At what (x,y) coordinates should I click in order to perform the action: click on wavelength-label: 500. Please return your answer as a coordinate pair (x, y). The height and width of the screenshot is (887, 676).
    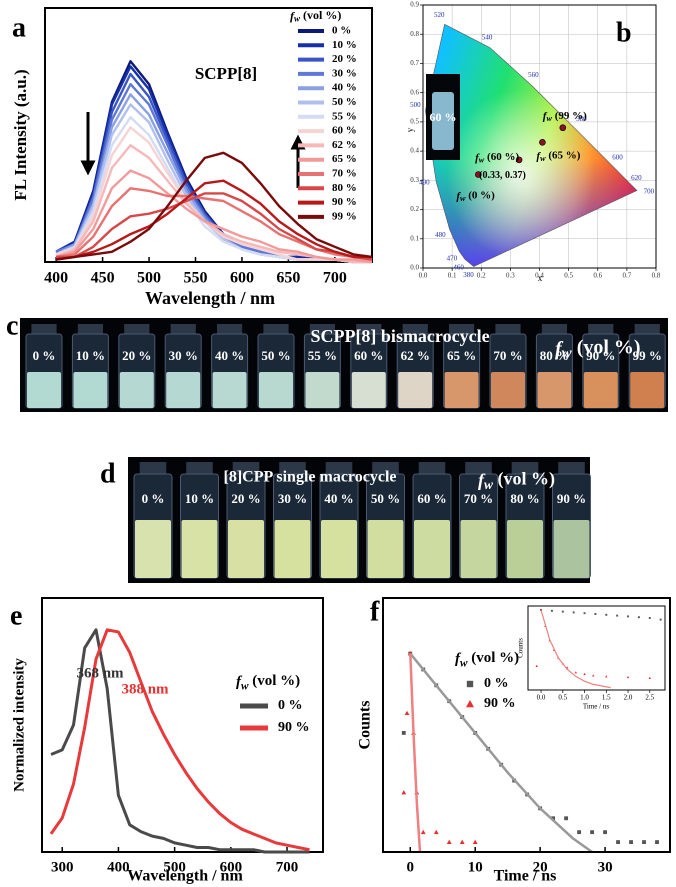
    Looking at the image, I should click on (415, 105).